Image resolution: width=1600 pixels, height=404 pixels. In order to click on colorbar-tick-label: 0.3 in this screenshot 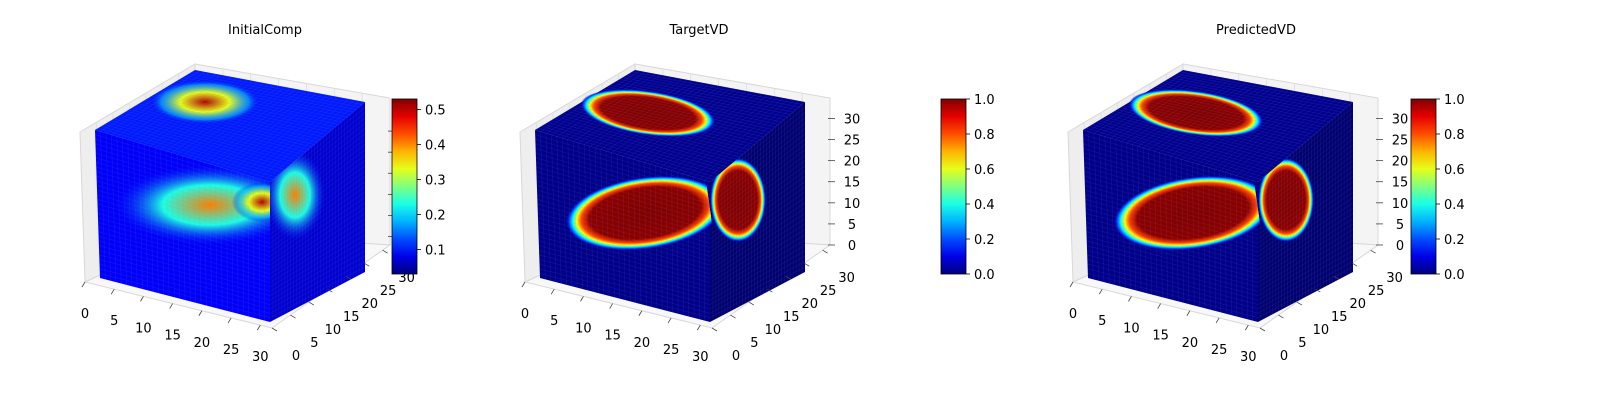, I will do `click(435, 181)`.